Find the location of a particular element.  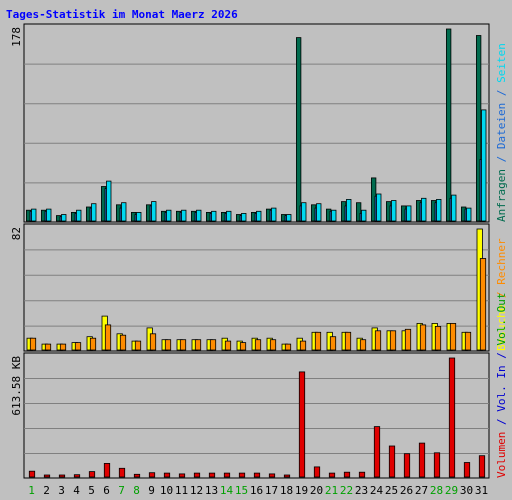

x-tick-label-day-28: 28 is located at coordinates (436, 490).